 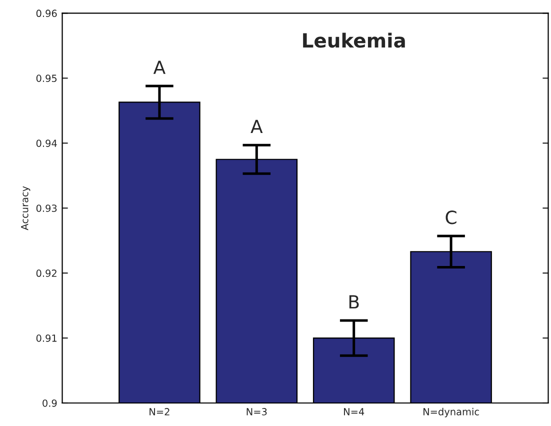 I want to click on x-tick-label: N=dynamic, so click(x=451, y=413).